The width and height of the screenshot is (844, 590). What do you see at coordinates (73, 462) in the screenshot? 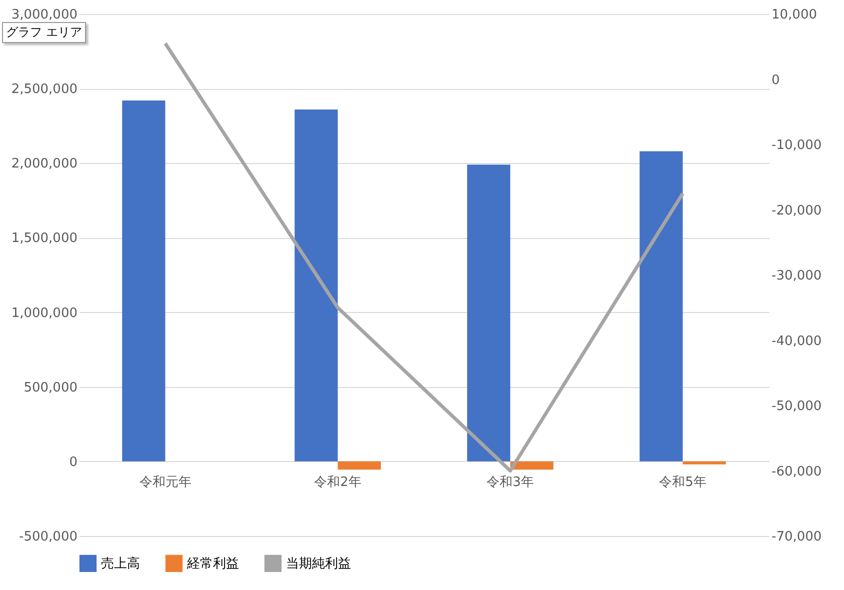
I see `y-tick-label: 0` at bounding box center [73, 462].